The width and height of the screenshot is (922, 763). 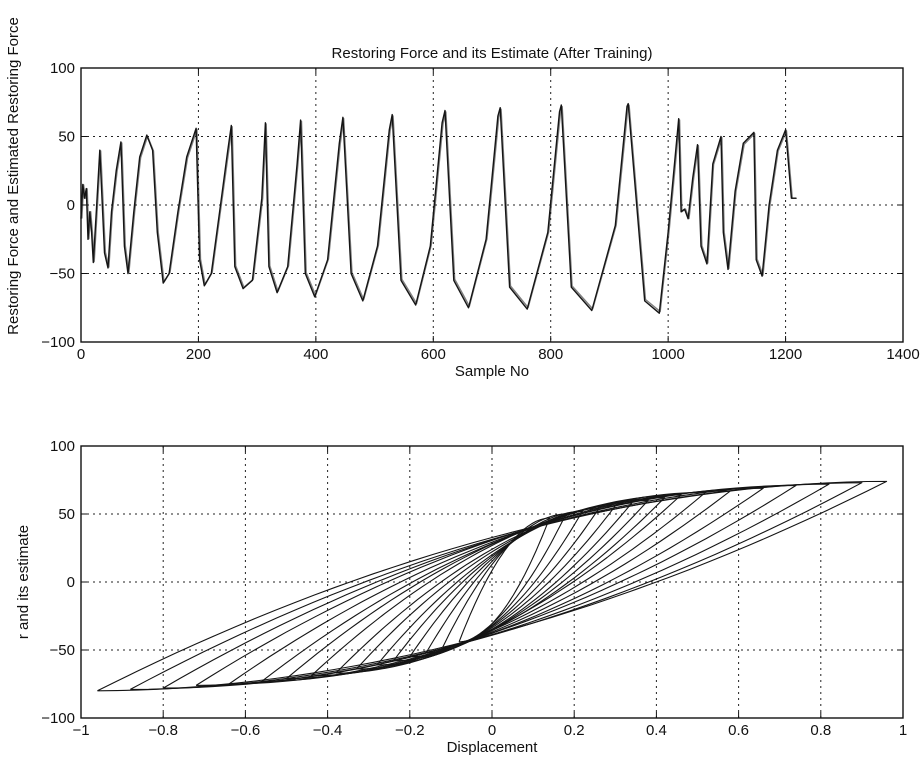 What do you see at coordinates (410, 730) in the screenshot?
I see `x-tick-label: −0.2` at bounding box center [410, 730].